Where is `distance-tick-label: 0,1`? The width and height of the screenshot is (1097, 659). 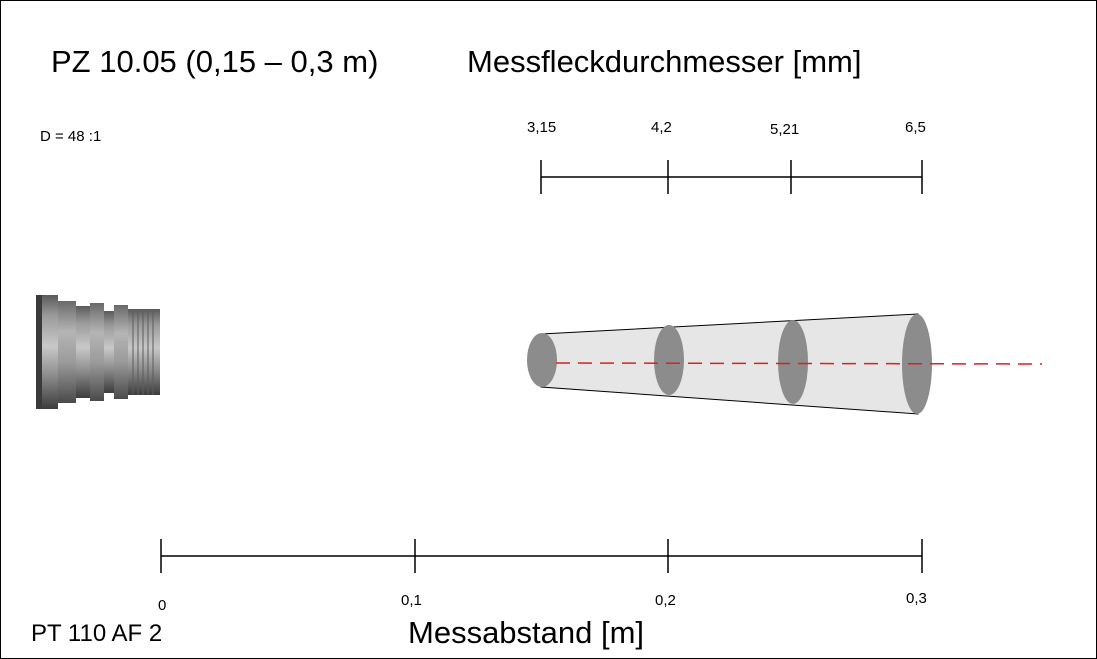
distance-tick-label: 0,1 is located at coordinates (411, 600).